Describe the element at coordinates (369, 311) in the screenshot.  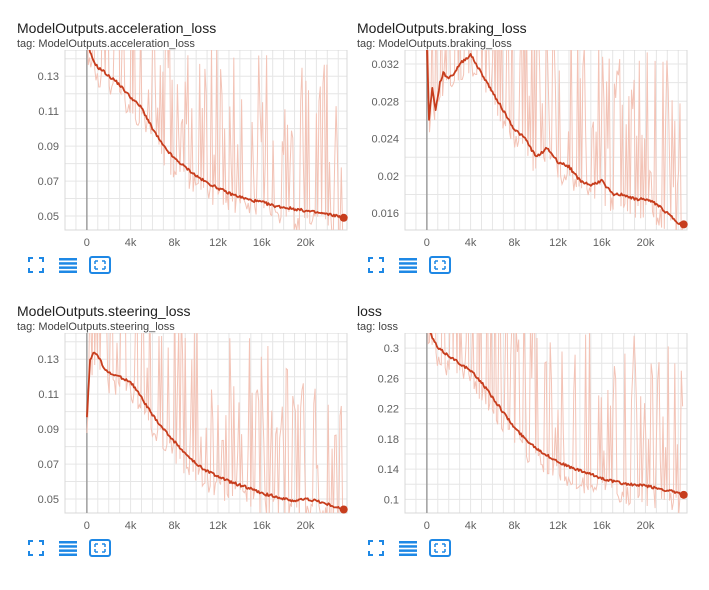
I see `chart-title: loss` at that location.